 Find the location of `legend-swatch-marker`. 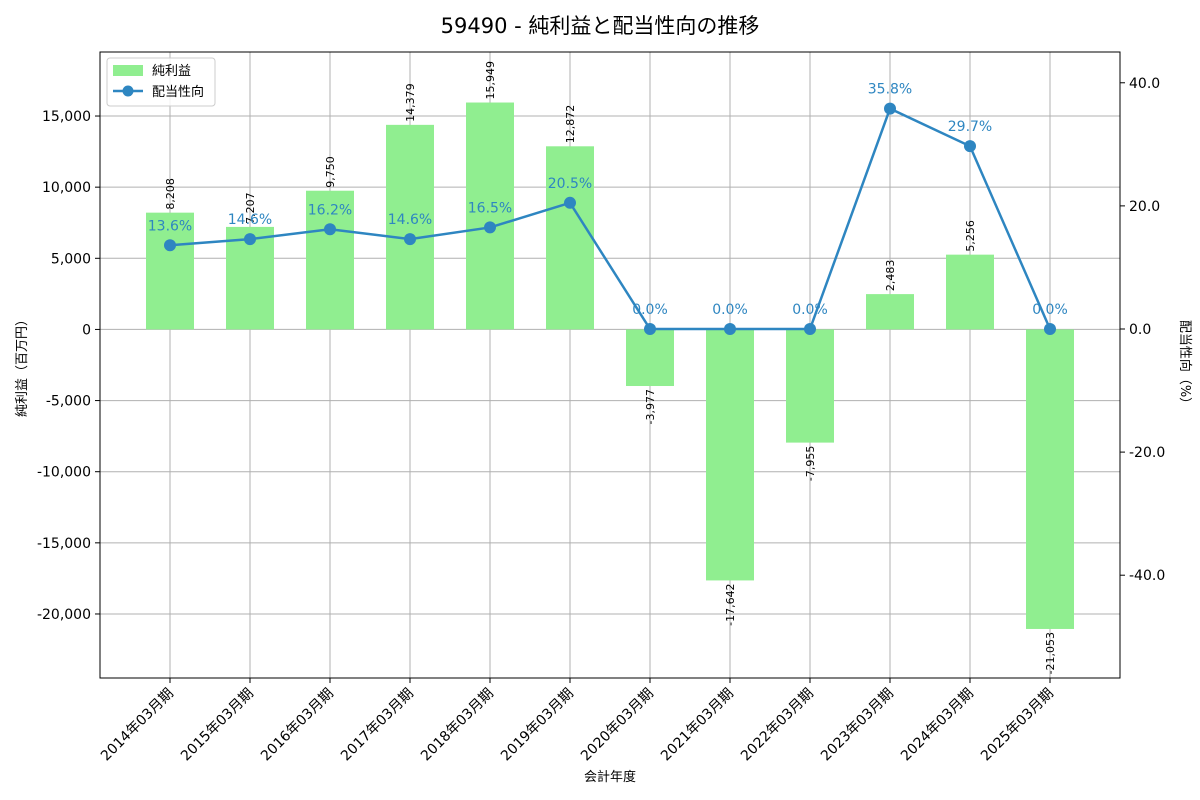

legend-swatch-marker is located at coordinates (128, 91).